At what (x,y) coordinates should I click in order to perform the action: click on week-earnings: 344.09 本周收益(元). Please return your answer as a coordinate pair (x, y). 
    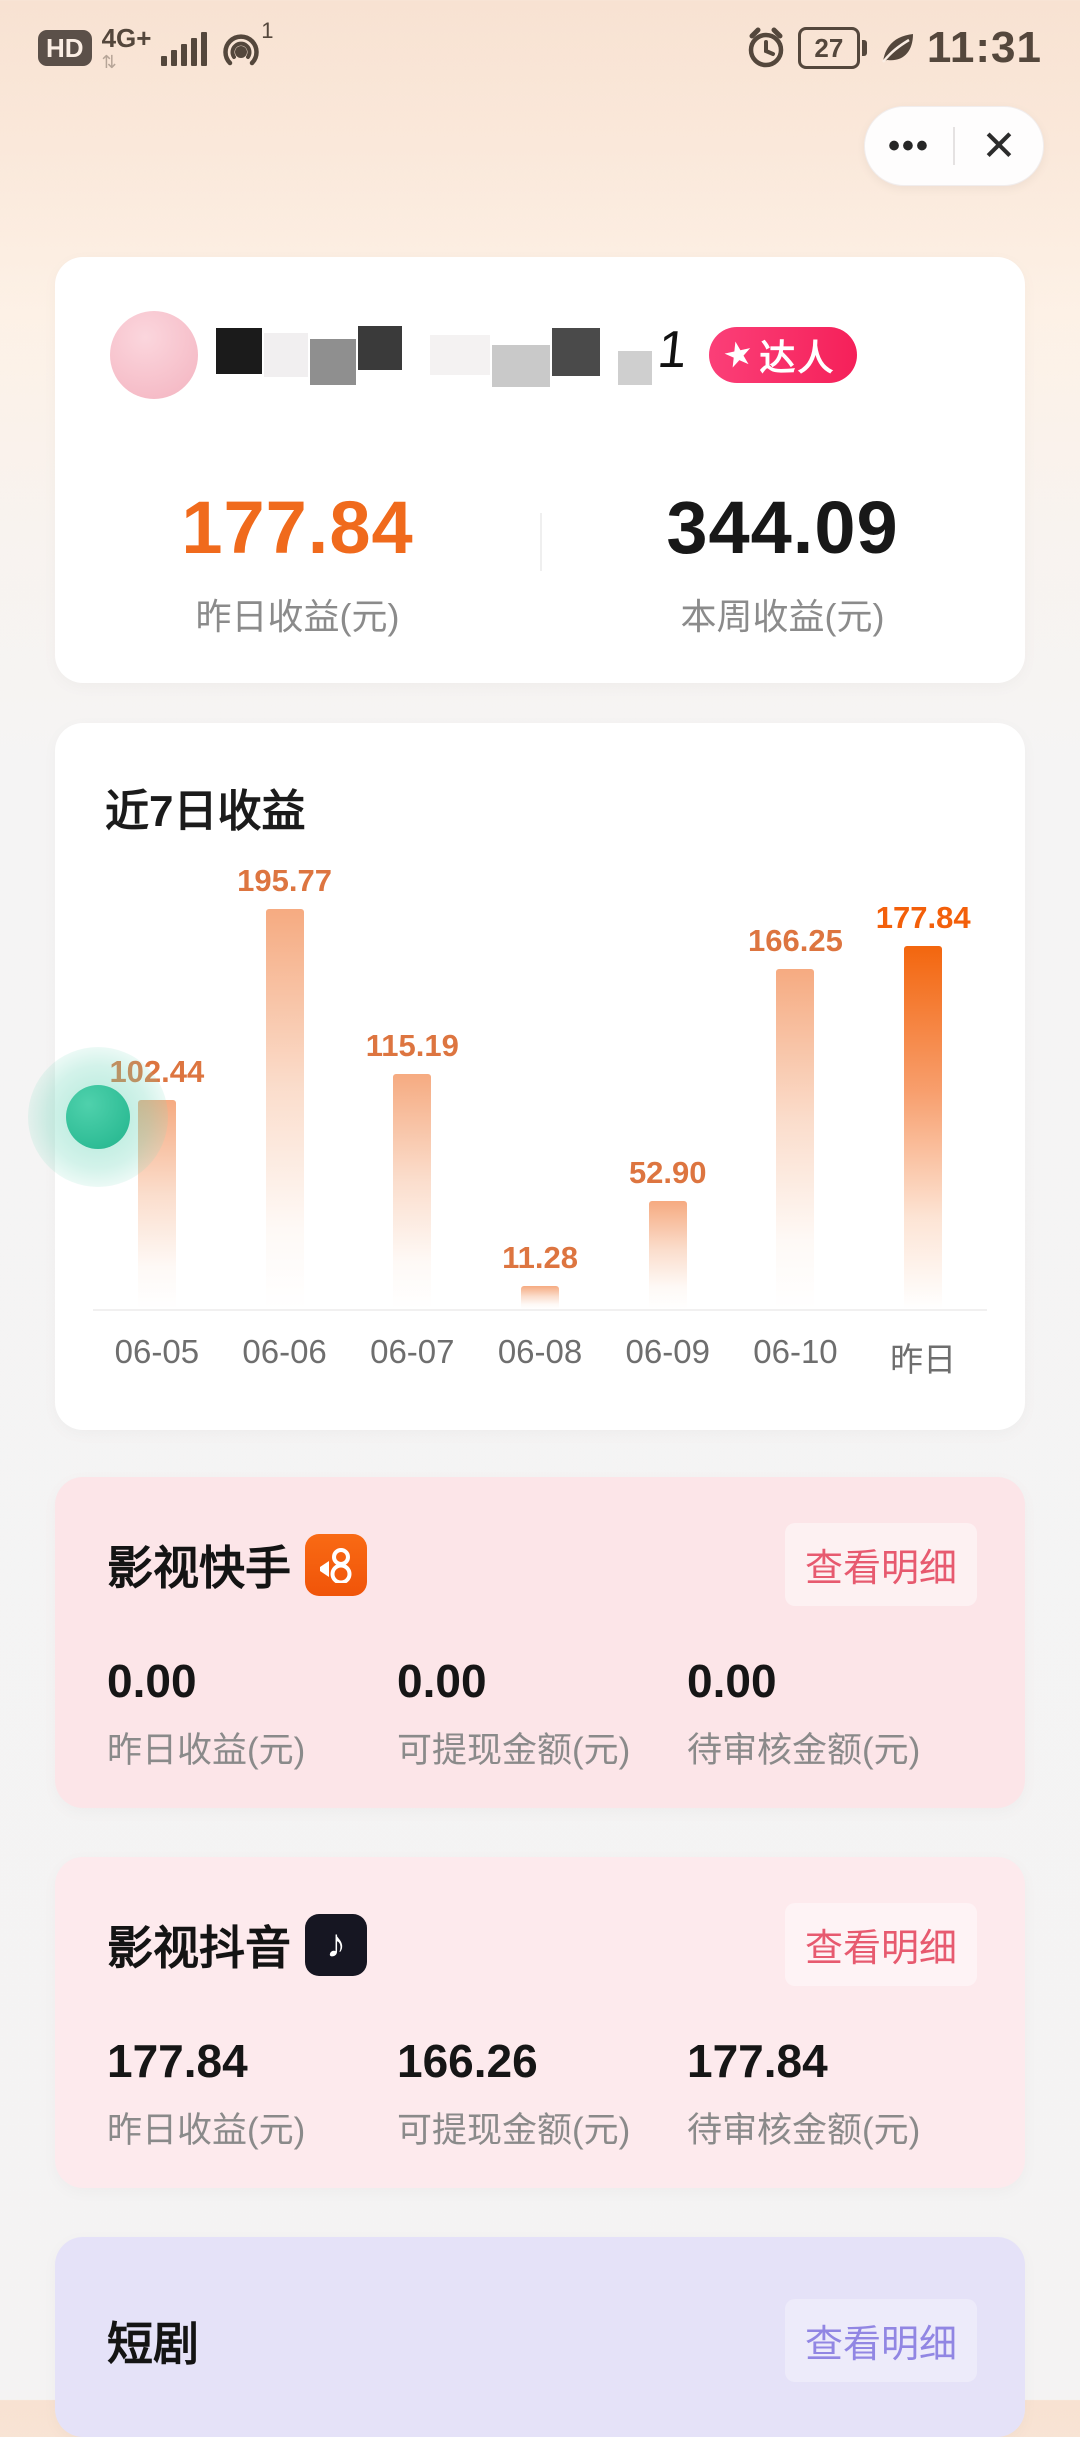
    Looking at the image, I should click on (782, 562).